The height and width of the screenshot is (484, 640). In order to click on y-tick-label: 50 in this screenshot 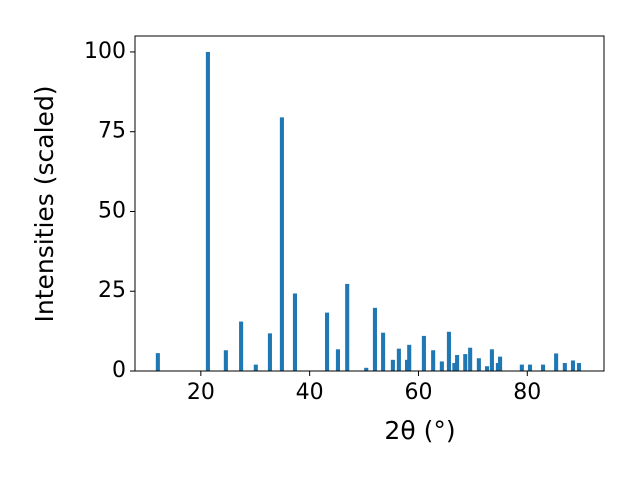, I will do `click(112, 210)`.